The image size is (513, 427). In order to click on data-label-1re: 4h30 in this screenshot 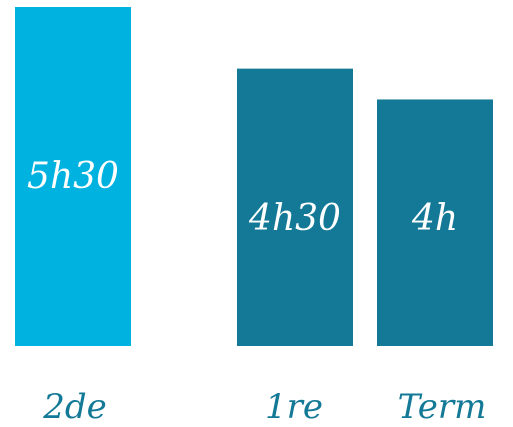, I will do `click(294, 218)`.